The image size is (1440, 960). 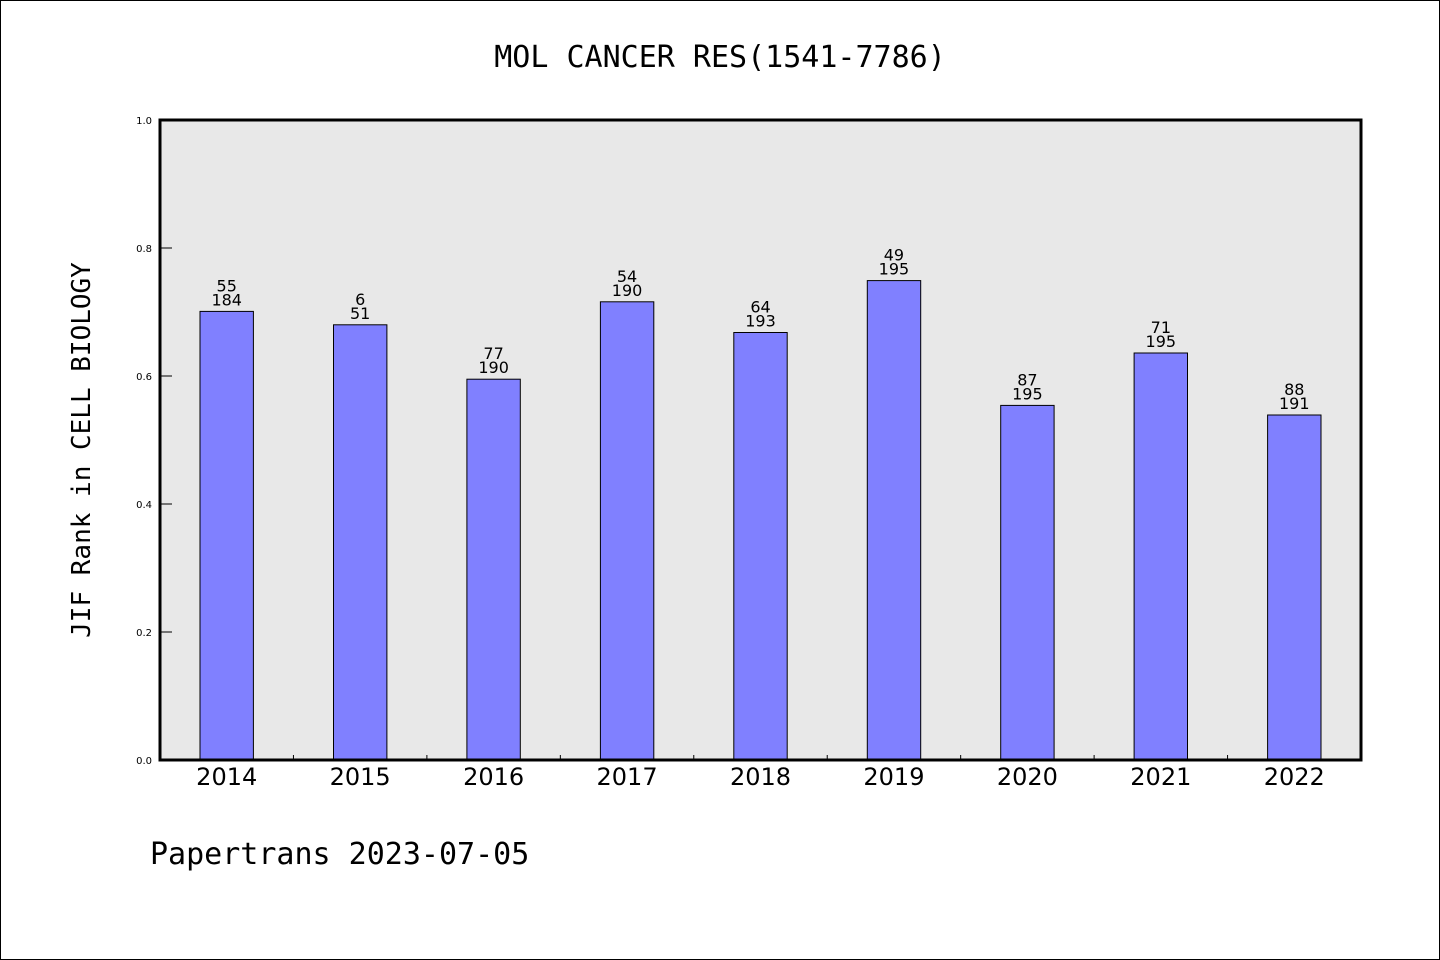 What do you see at coordinates (894, 520) in the screenshot?
I see `bar-2019` at bounding box center [894, 520].